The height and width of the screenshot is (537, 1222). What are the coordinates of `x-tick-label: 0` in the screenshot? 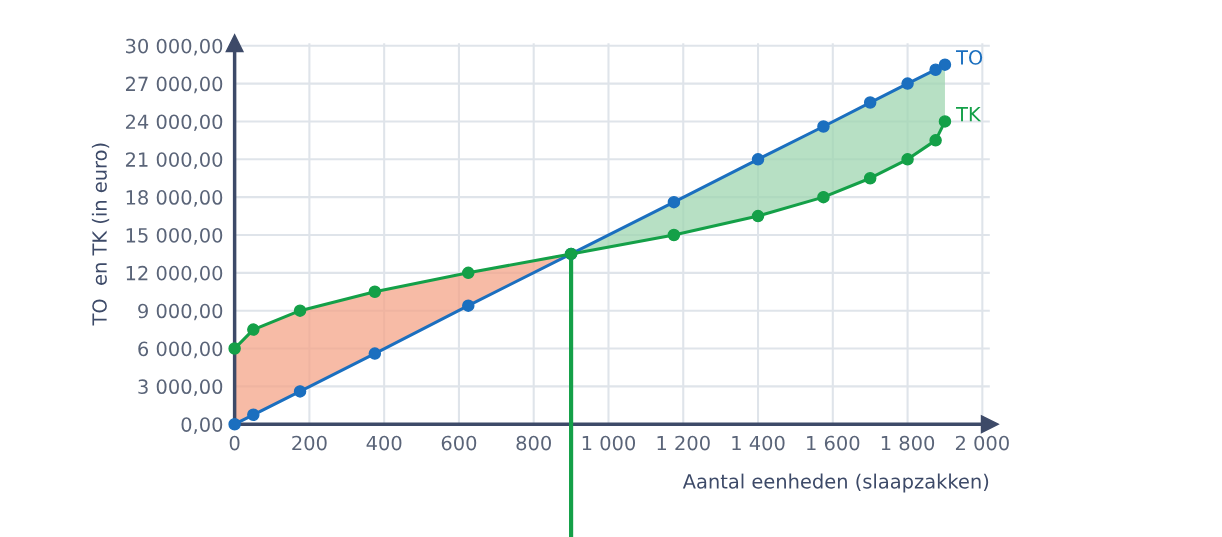 It's located at (234, 443).